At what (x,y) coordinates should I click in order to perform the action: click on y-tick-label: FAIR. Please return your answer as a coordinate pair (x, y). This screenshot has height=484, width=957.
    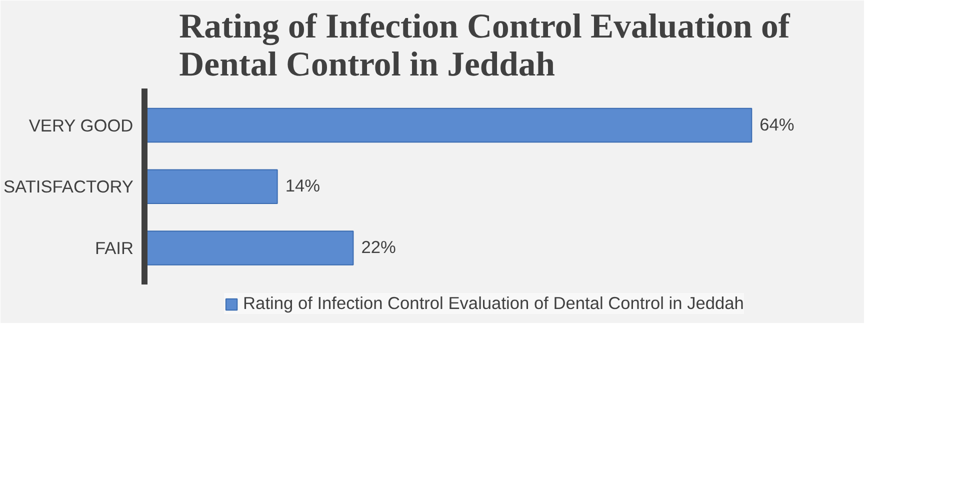
    Looking at the image, I should click on (114, 248).